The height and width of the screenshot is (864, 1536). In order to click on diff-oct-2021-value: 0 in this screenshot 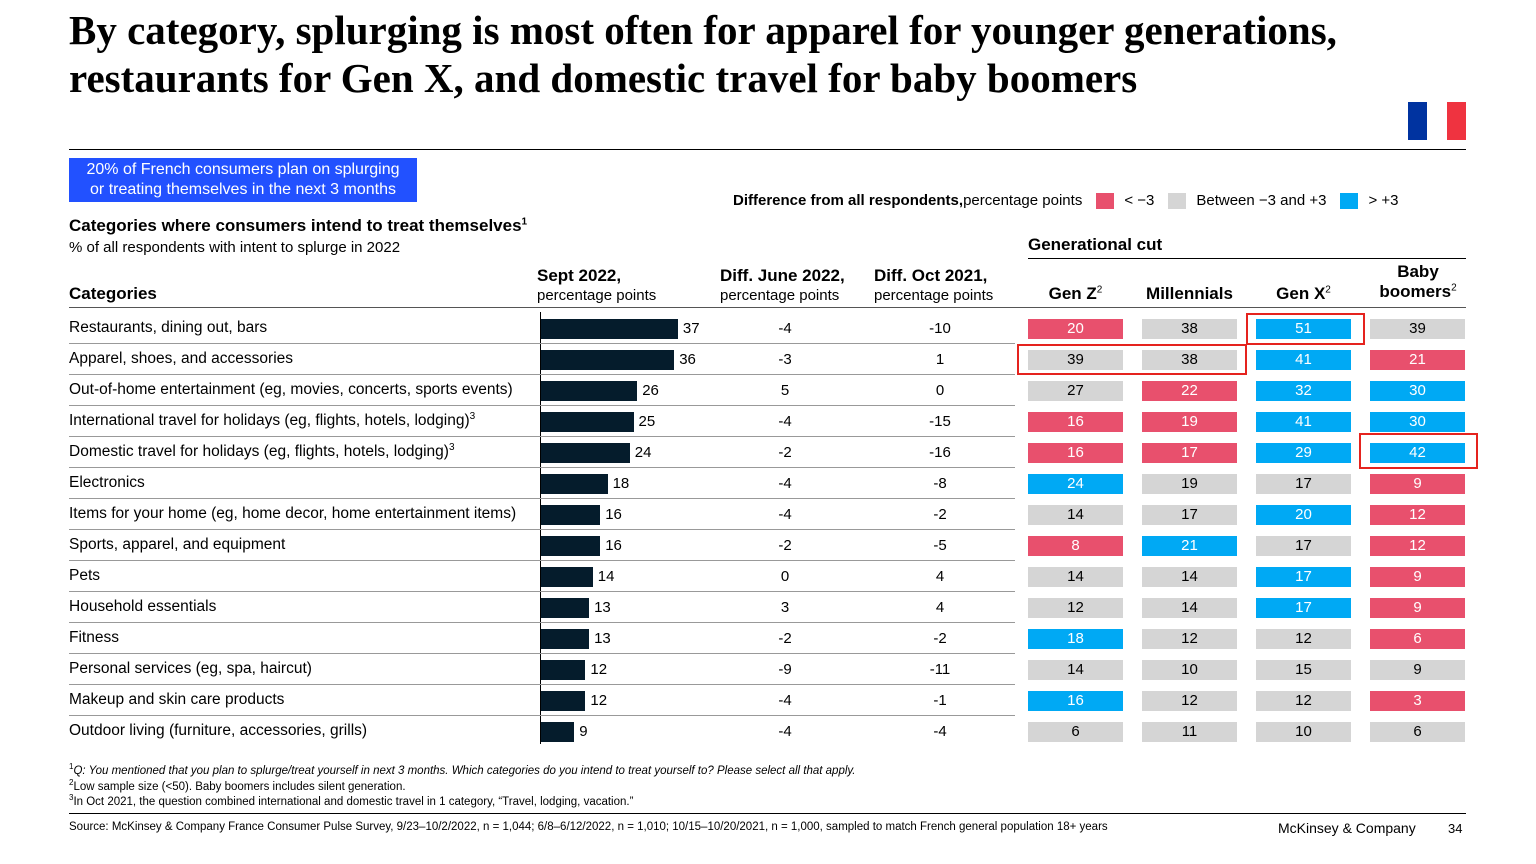, I will do `click(940, 390)`.